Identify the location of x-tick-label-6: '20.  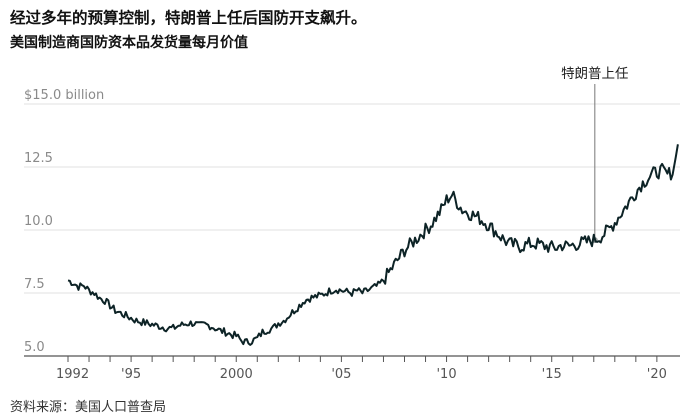
(657, 374).